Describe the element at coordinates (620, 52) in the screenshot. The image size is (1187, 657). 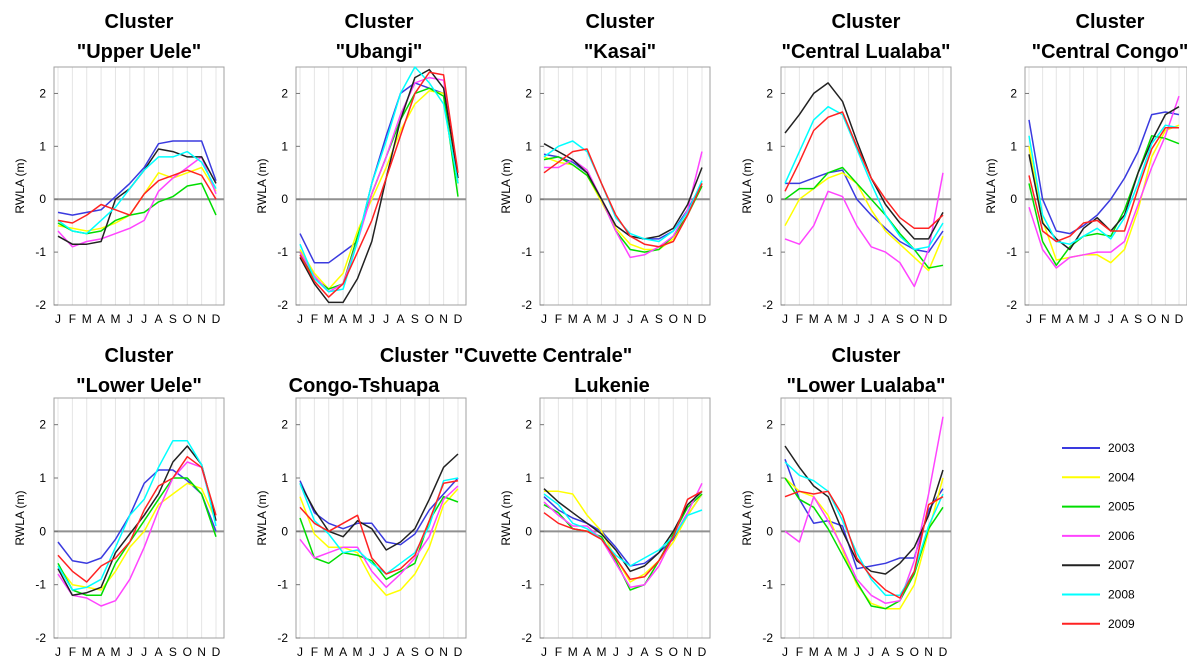
I see `panel-title-line-2: "Kasai"` at that location.